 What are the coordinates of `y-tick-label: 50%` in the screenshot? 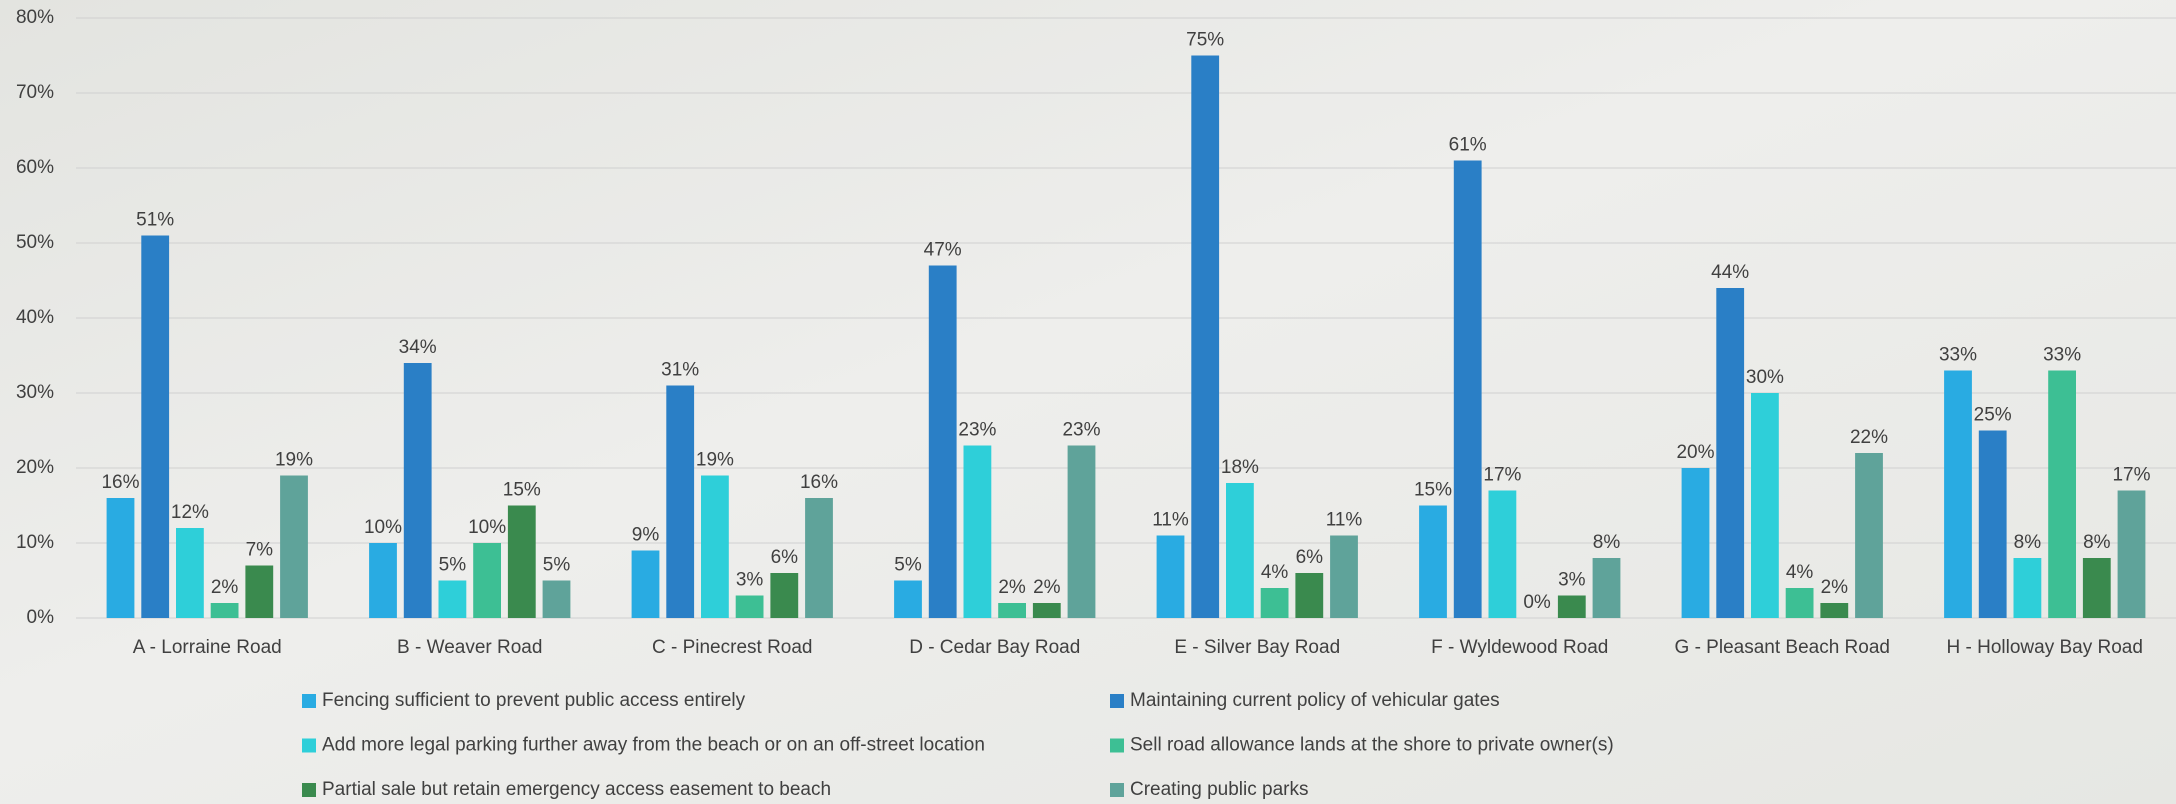 It's located at (35, 242).